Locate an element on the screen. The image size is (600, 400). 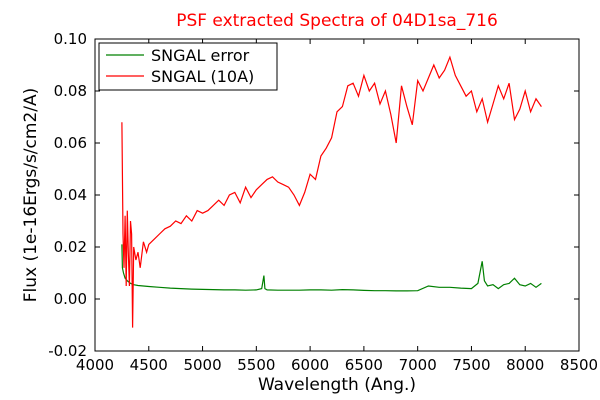
y-tick-label: 0.10 is located at coordinates (70, 39).